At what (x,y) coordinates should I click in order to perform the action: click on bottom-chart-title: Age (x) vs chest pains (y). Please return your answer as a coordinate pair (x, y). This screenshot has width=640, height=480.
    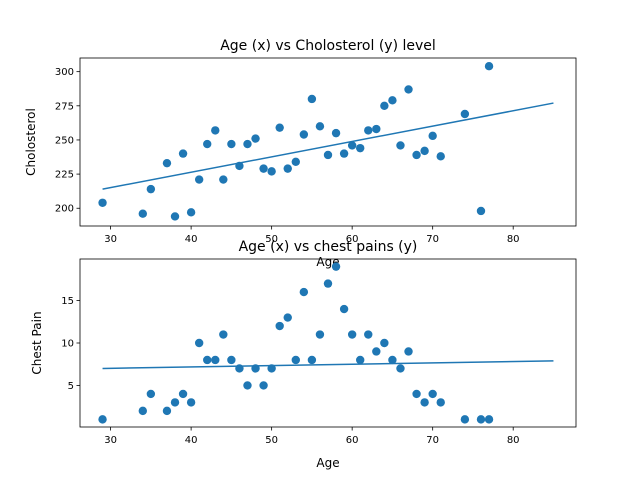
    Looking at the image, I should click on (328, 247).